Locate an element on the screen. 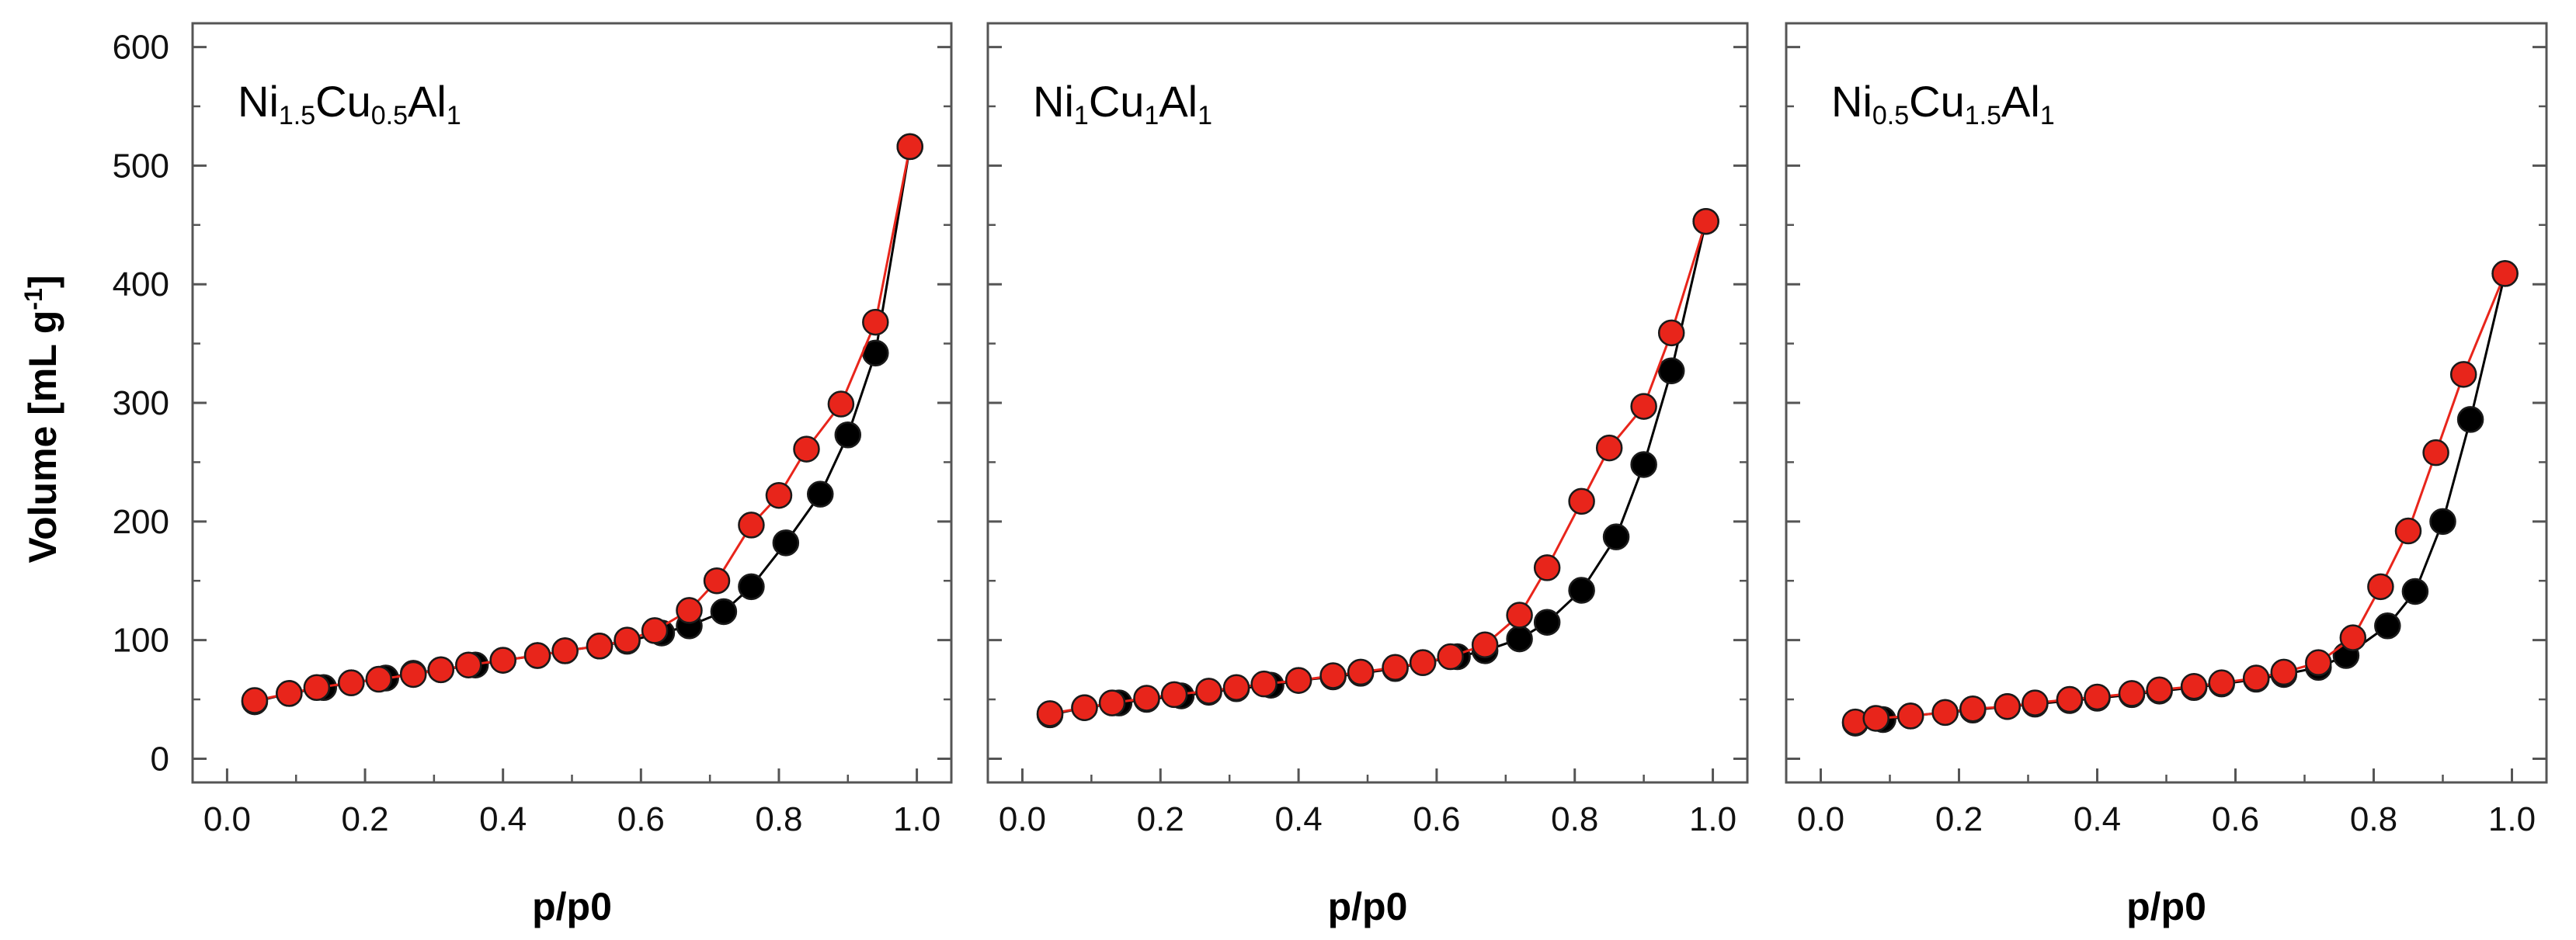  sample-label: Ni1.5Cu0.5Al1 is located at coordinates (349, 103).